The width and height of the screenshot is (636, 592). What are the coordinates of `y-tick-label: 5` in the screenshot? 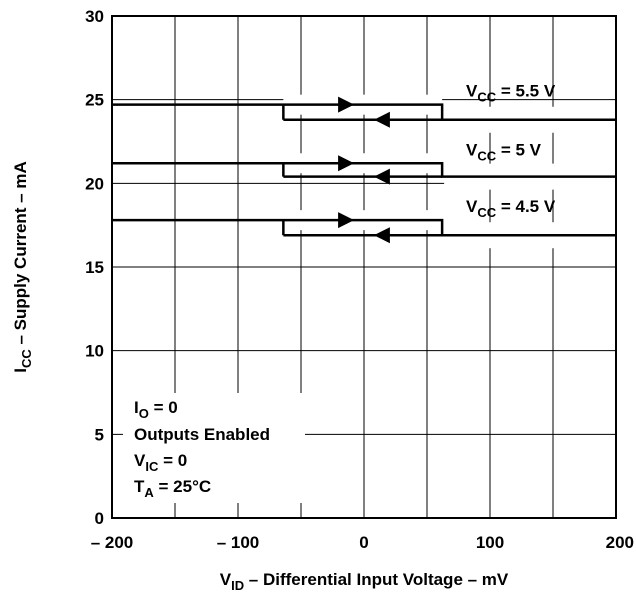 It's located at (99, 434).